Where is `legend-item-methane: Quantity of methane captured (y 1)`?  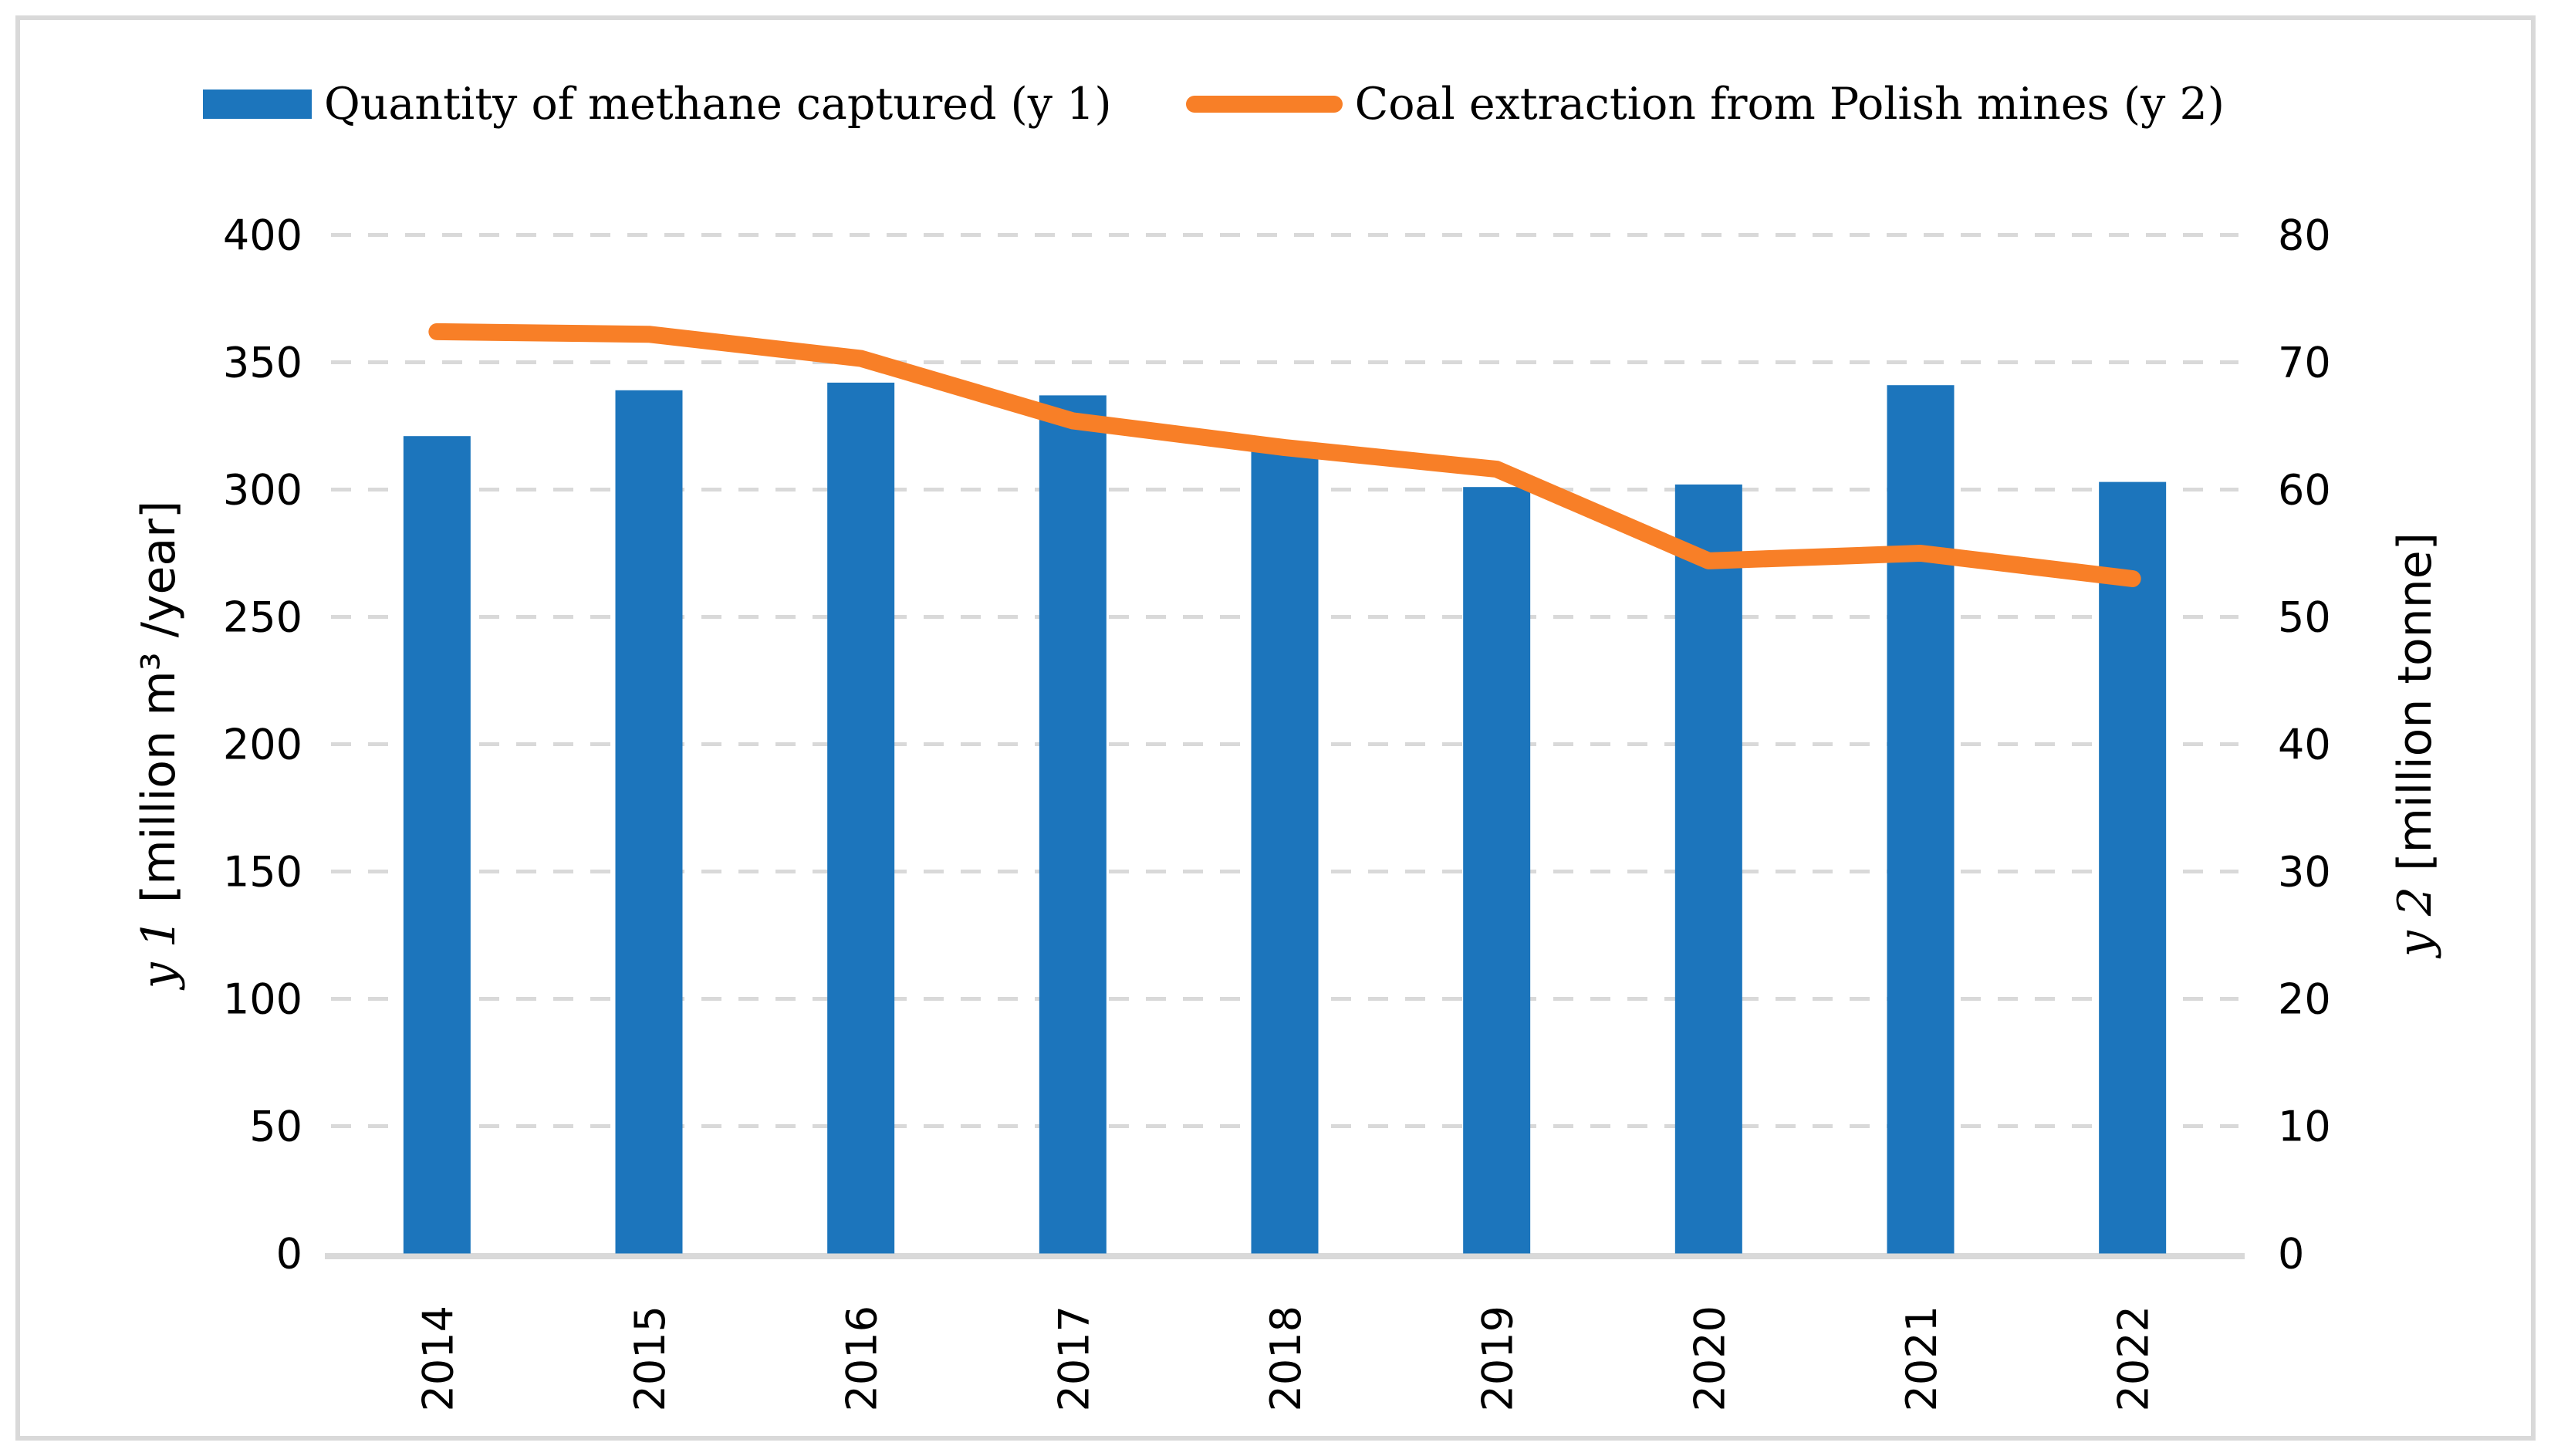 legend-item-methane: Quantity of methane captured (y 1) is located at coordinates (657, 104).